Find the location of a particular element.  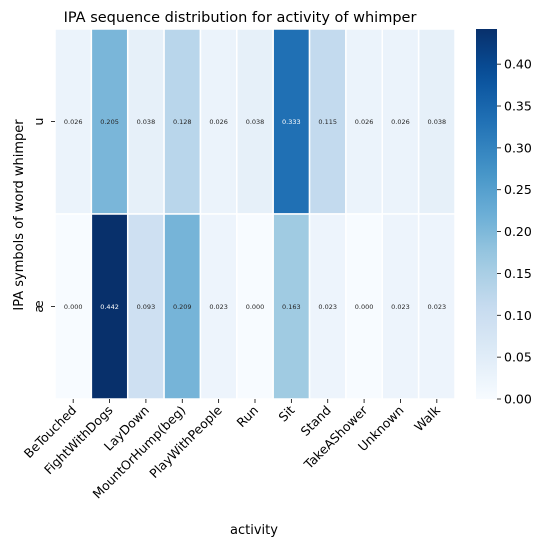

colorbar-tick-label: 0.00 is located at coordinates (518, 399).